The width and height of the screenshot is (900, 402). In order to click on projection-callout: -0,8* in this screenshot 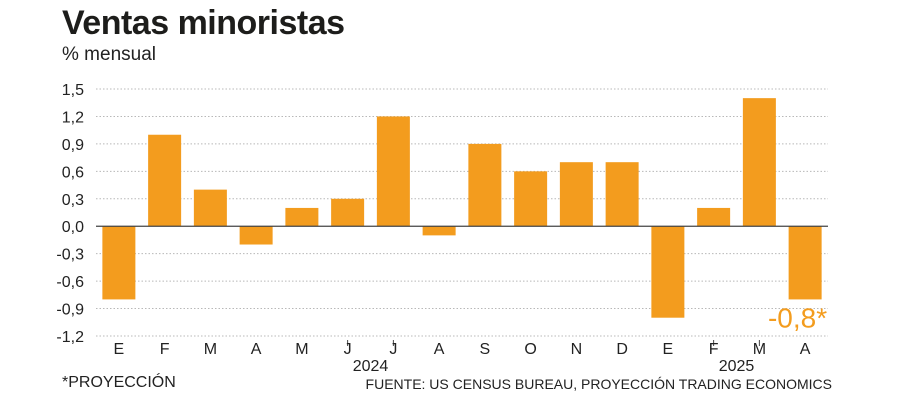, I will do `click(797, 317)`.